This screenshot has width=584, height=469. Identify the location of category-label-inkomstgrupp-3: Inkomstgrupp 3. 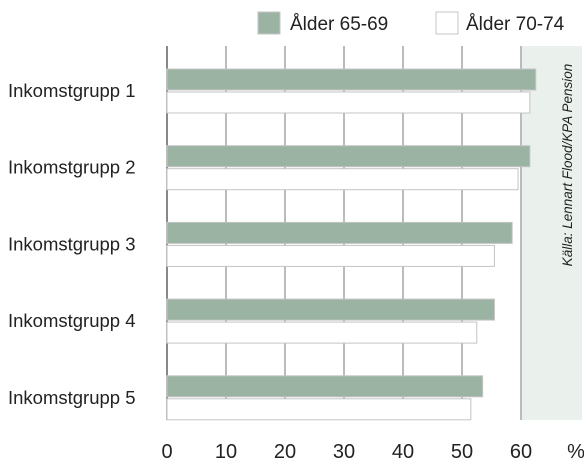
(72, 243).